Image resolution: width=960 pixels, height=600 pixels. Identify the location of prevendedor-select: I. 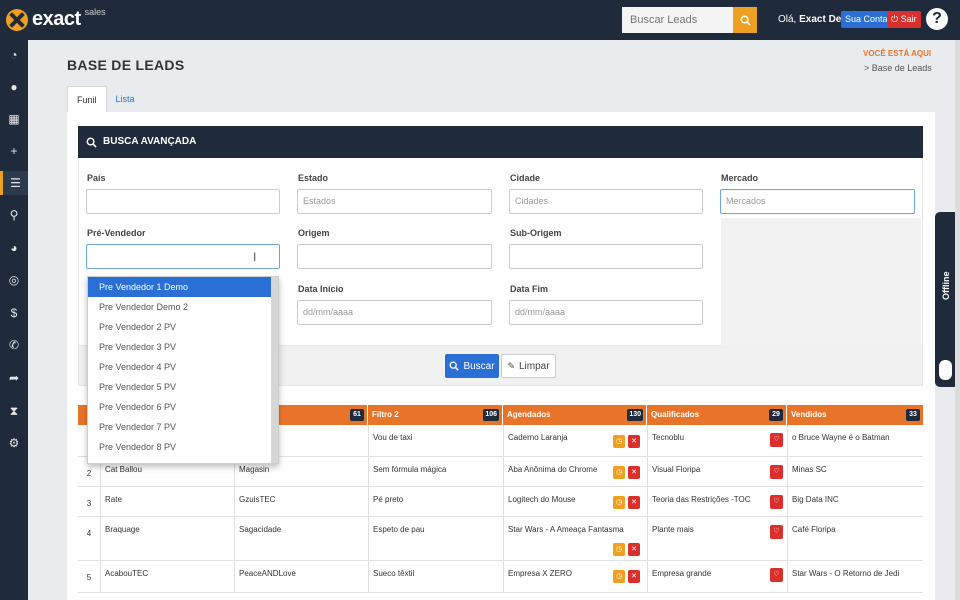
(183, 256).